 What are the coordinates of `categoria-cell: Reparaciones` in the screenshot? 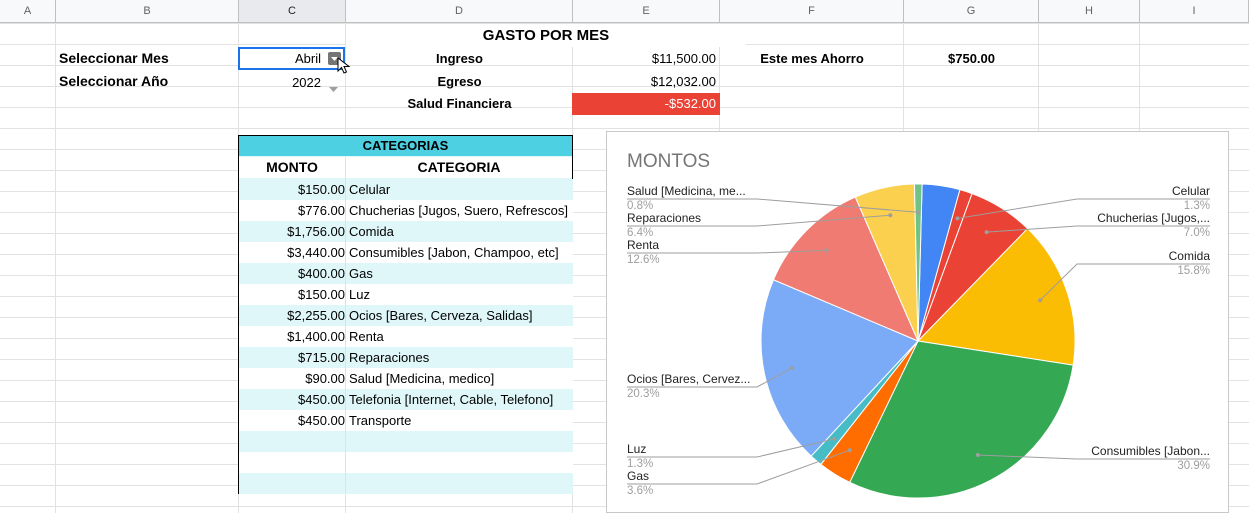 It's located at (389, 357).